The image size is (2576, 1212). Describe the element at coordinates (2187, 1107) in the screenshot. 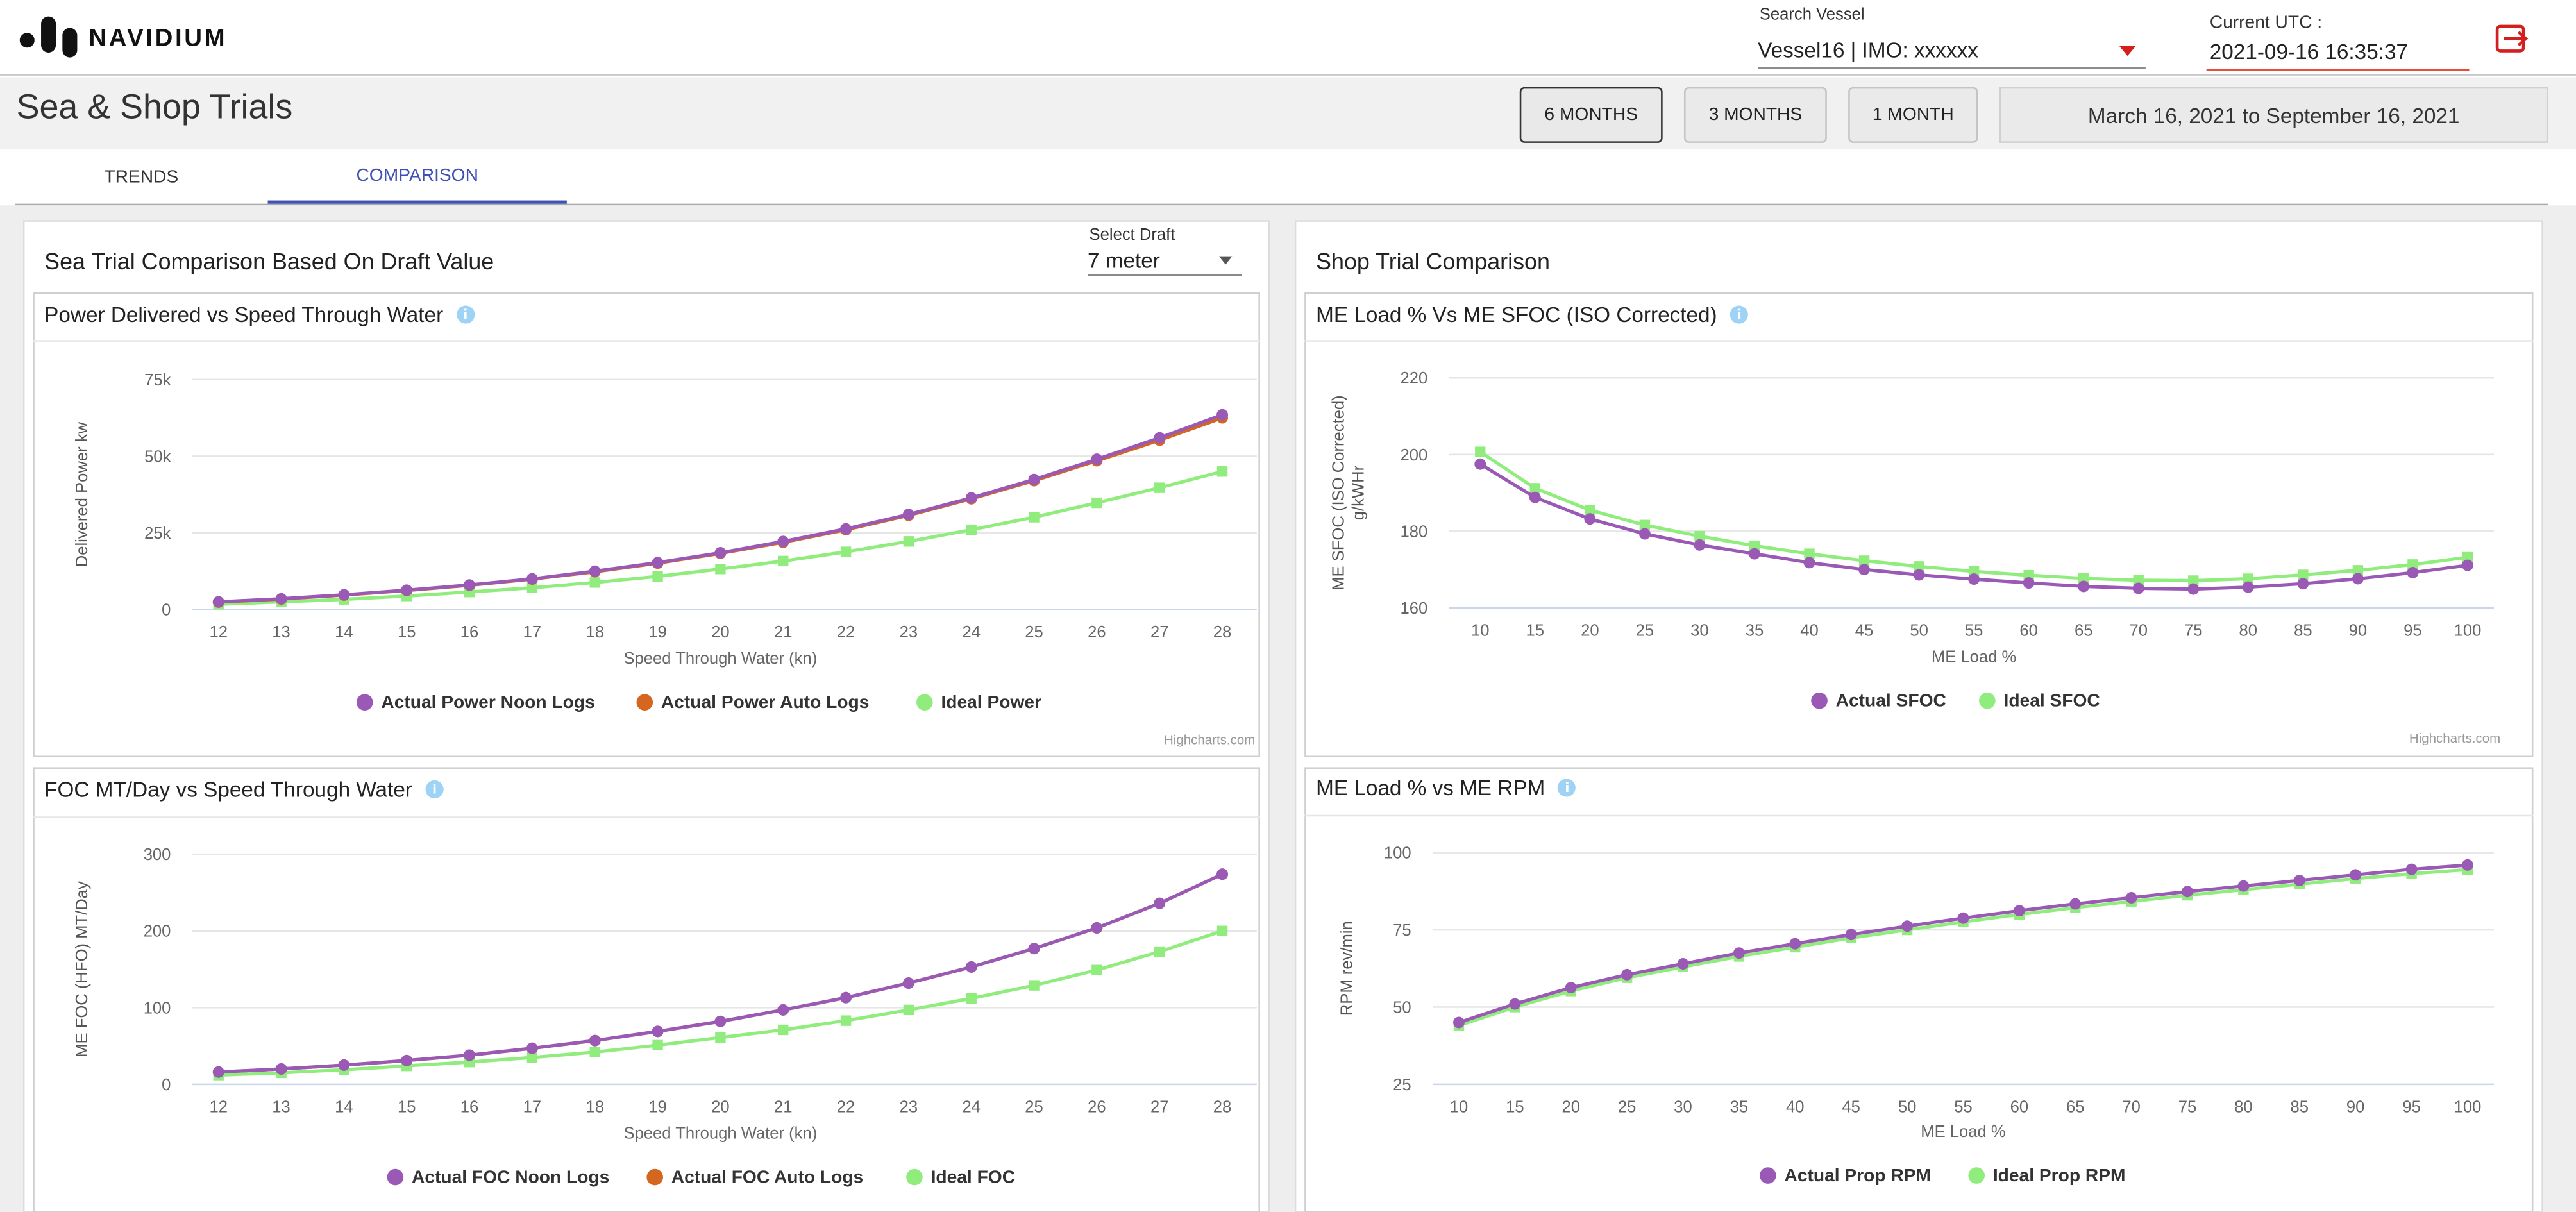

I see `x-tick-label: 75` at that location.